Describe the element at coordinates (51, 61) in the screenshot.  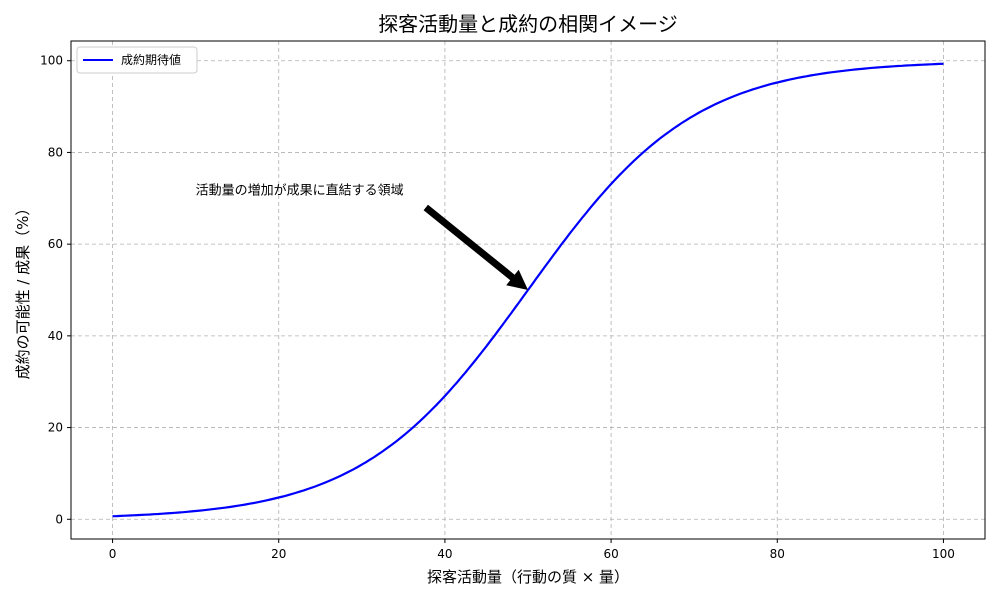
I see `y-tick-label: 100` at that location.